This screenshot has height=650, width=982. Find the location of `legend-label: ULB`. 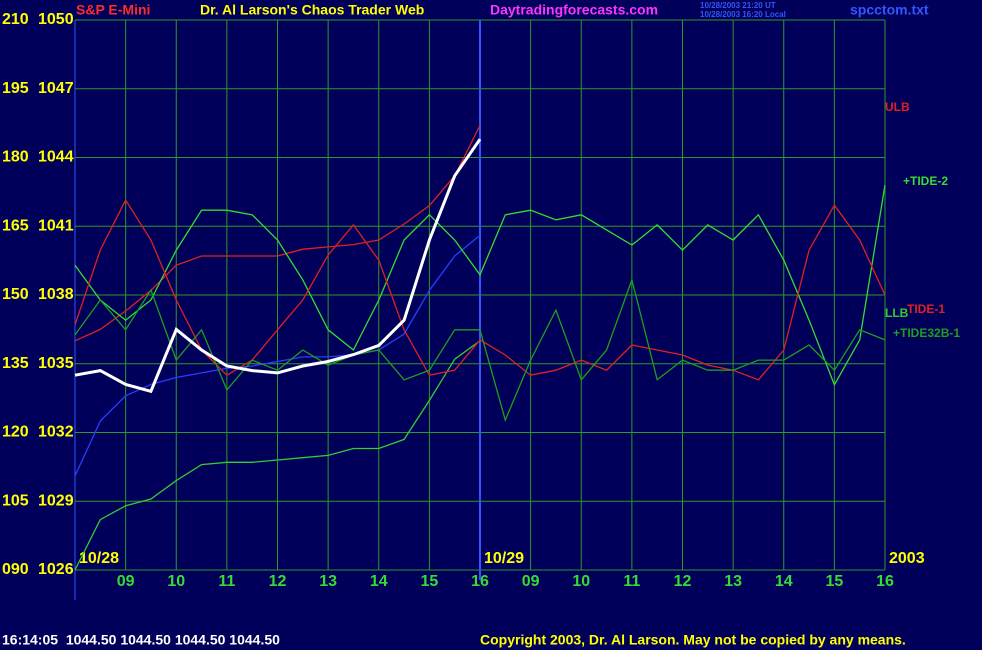

legend-label: ULB is located at coordinates (897, 107).